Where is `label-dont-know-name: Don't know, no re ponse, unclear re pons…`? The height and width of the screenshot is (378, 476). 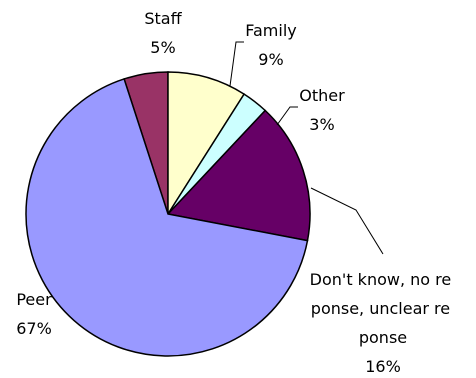 label-dont-know-name: Don't know, no re ponse, unclear re pons… is located at coordinates (383, 308).